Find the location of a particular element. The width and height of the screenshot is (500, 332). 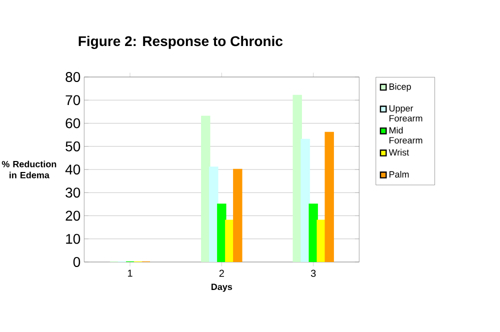

y-axis-title: % Reduction in Edema is located at coordinates (29, 169).